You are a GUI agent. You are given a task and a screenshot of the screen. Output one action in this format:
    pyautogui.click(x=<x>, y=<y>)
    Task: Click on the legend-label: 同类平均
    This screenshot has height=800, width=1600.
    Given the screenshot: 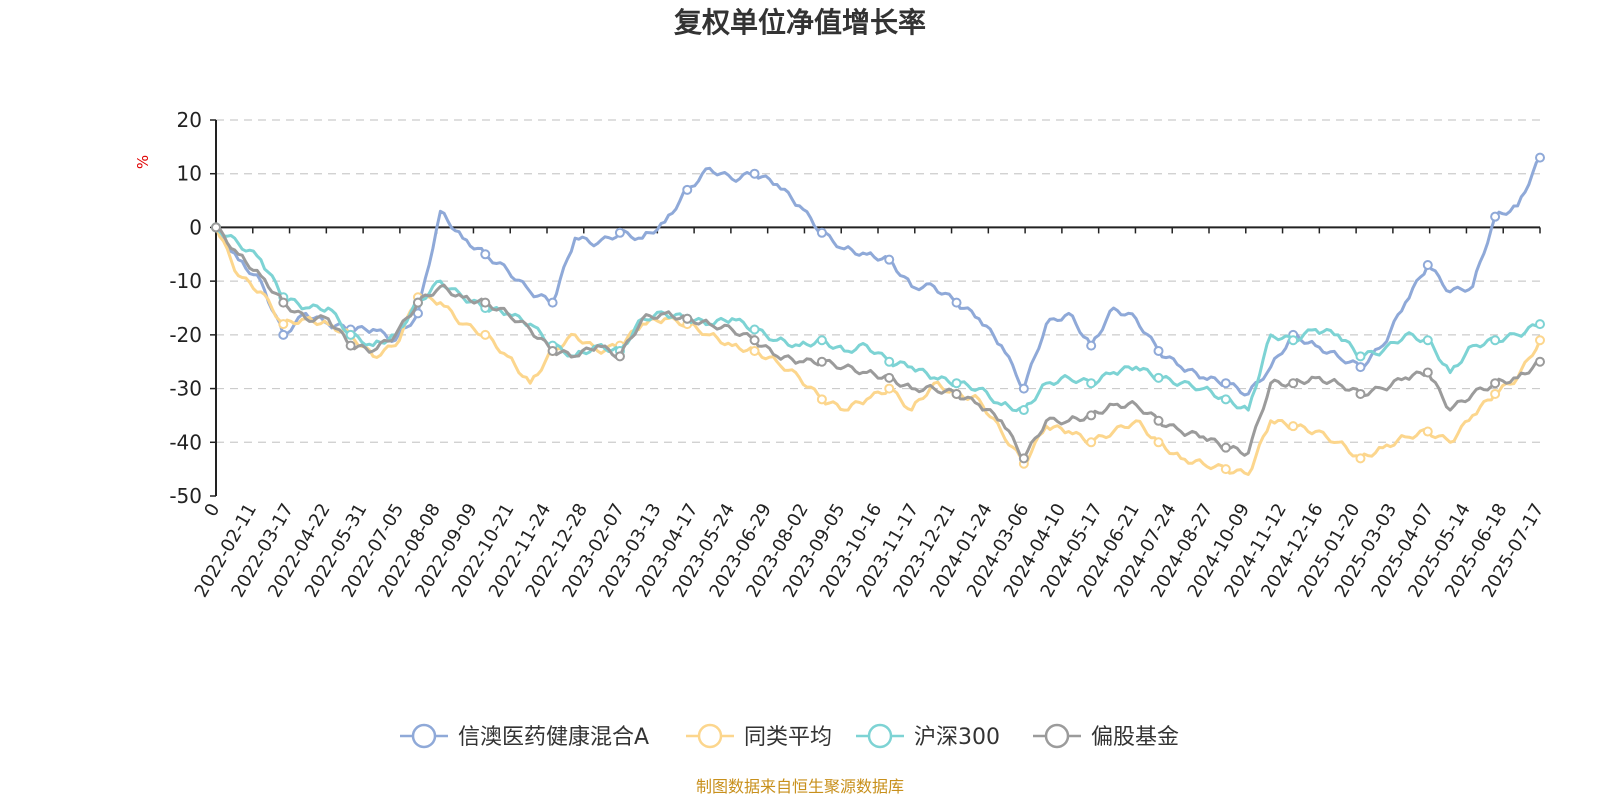 What is the action you would take?
    pyautogui.click(x=788, y=737)
    